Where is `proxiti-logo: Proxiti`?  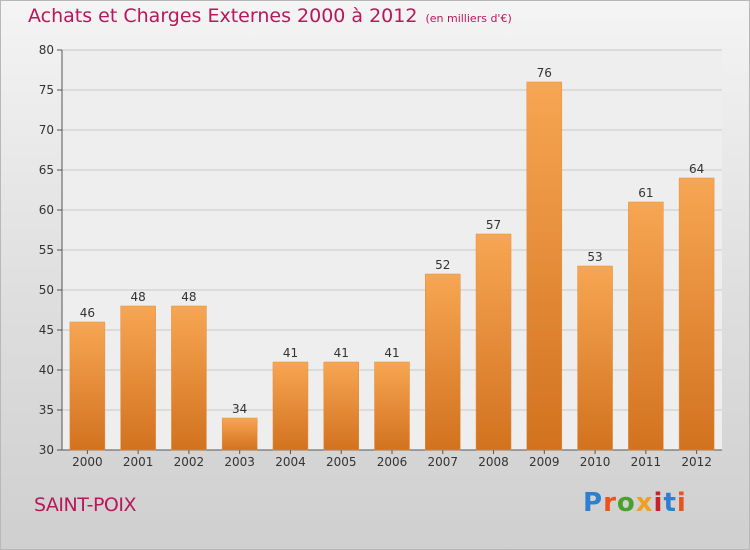
proxiti-logo: Proxiti is located at coordinates (635, 503).